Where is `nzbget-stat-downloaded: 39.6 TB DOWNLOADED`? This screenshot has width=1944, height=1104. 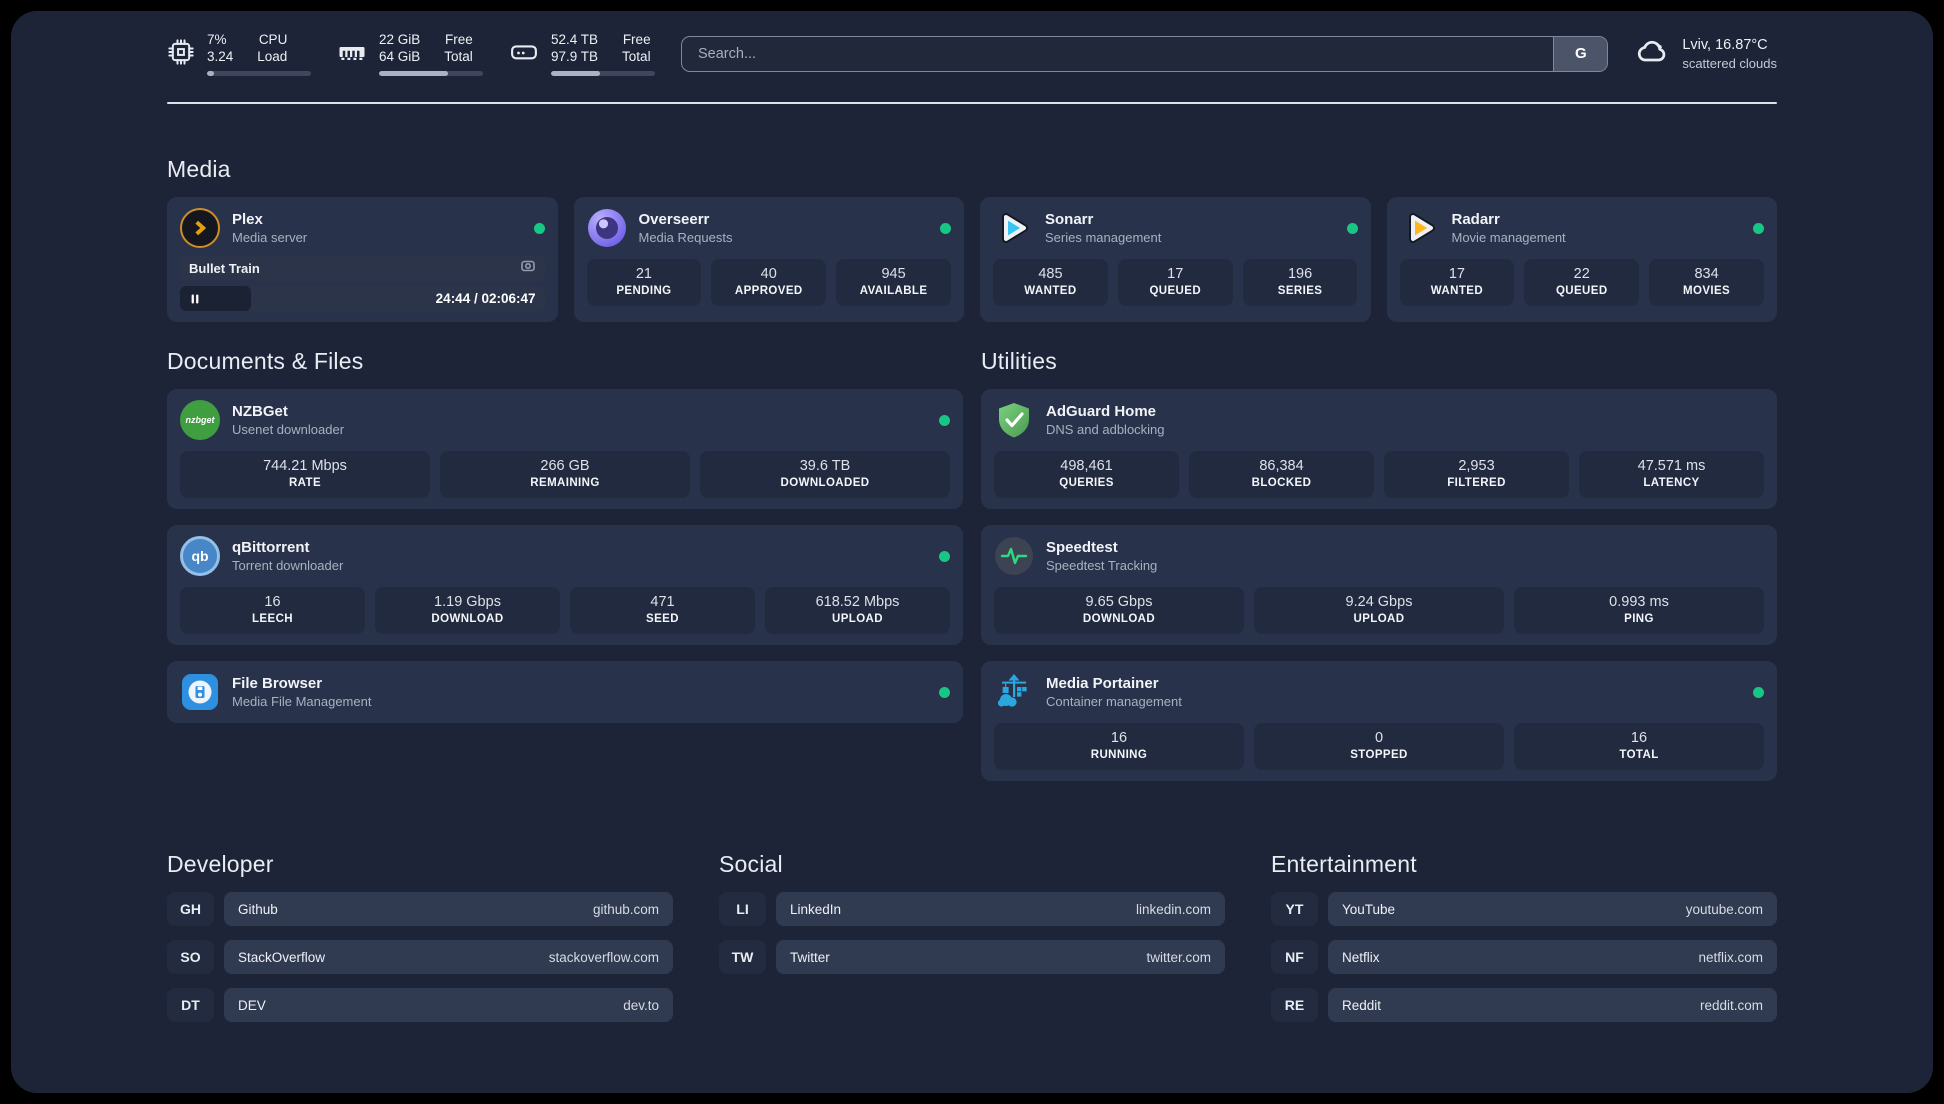 nzbget-stat-downloaded: 39.6 TB DOWNLOADED is located at coordinates (825, 474).